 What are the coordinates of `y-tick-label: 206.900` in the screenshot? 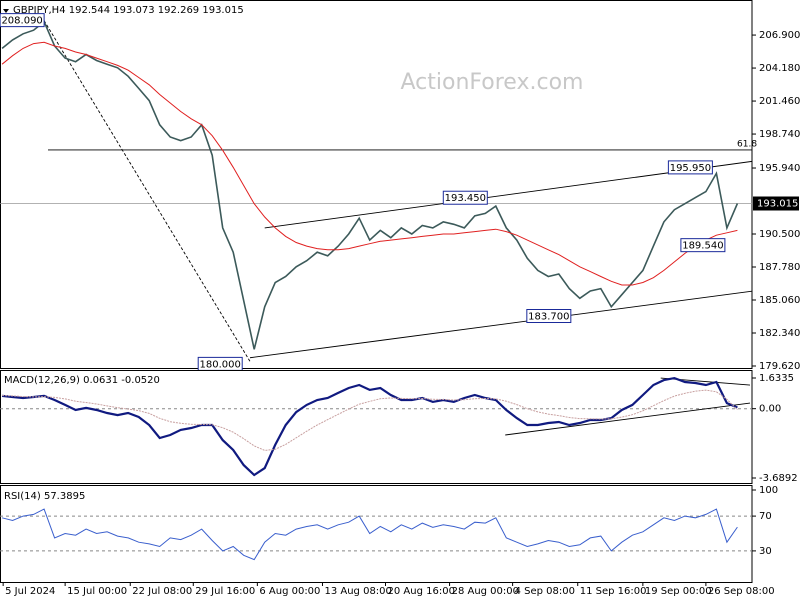 It's located at (779, 35).